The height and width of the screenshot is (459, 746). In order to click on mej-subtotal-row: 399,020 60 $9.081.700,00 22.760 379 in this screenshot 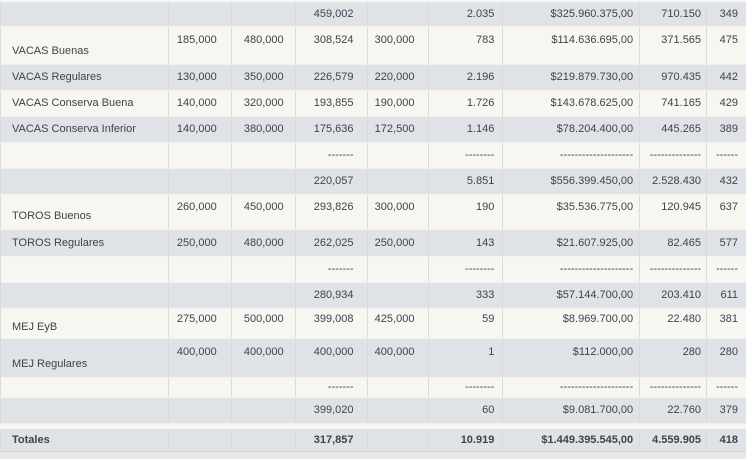, I will do `click(373, 411)`.